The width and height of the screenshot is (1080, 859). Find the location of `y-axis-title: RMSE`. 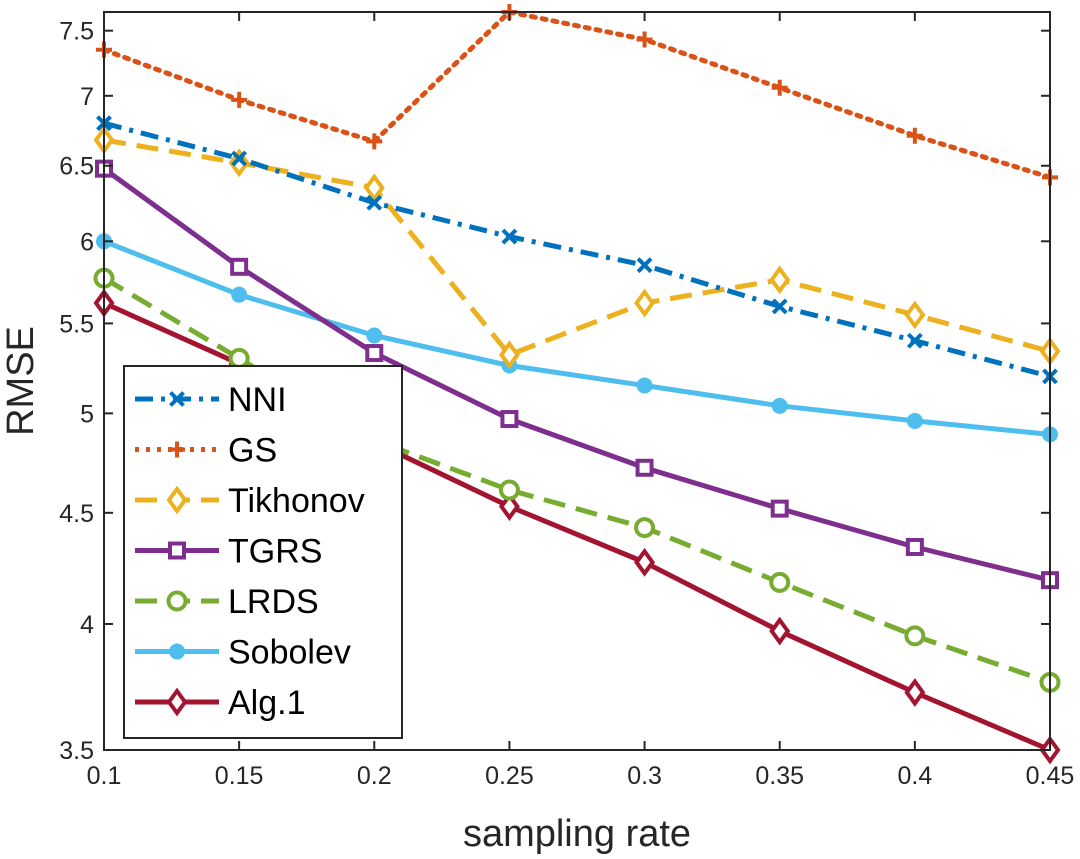

y-axis-title: RMSE is located at coordinates (21, 381).